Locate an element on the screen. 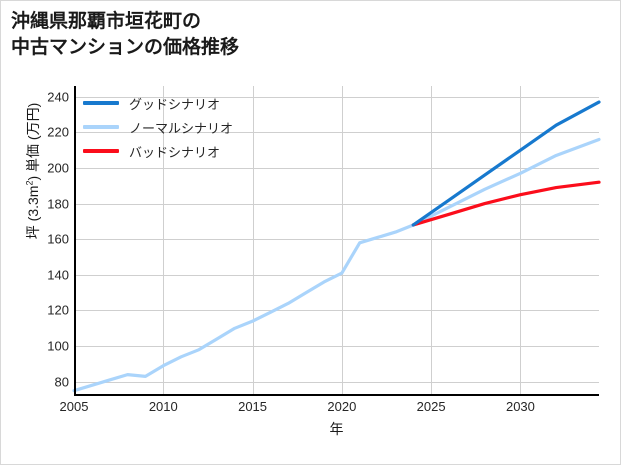 This screenshot has width=621, height=465. legend-item-label: グッドシナリオ is located at coordinates (175, 104).